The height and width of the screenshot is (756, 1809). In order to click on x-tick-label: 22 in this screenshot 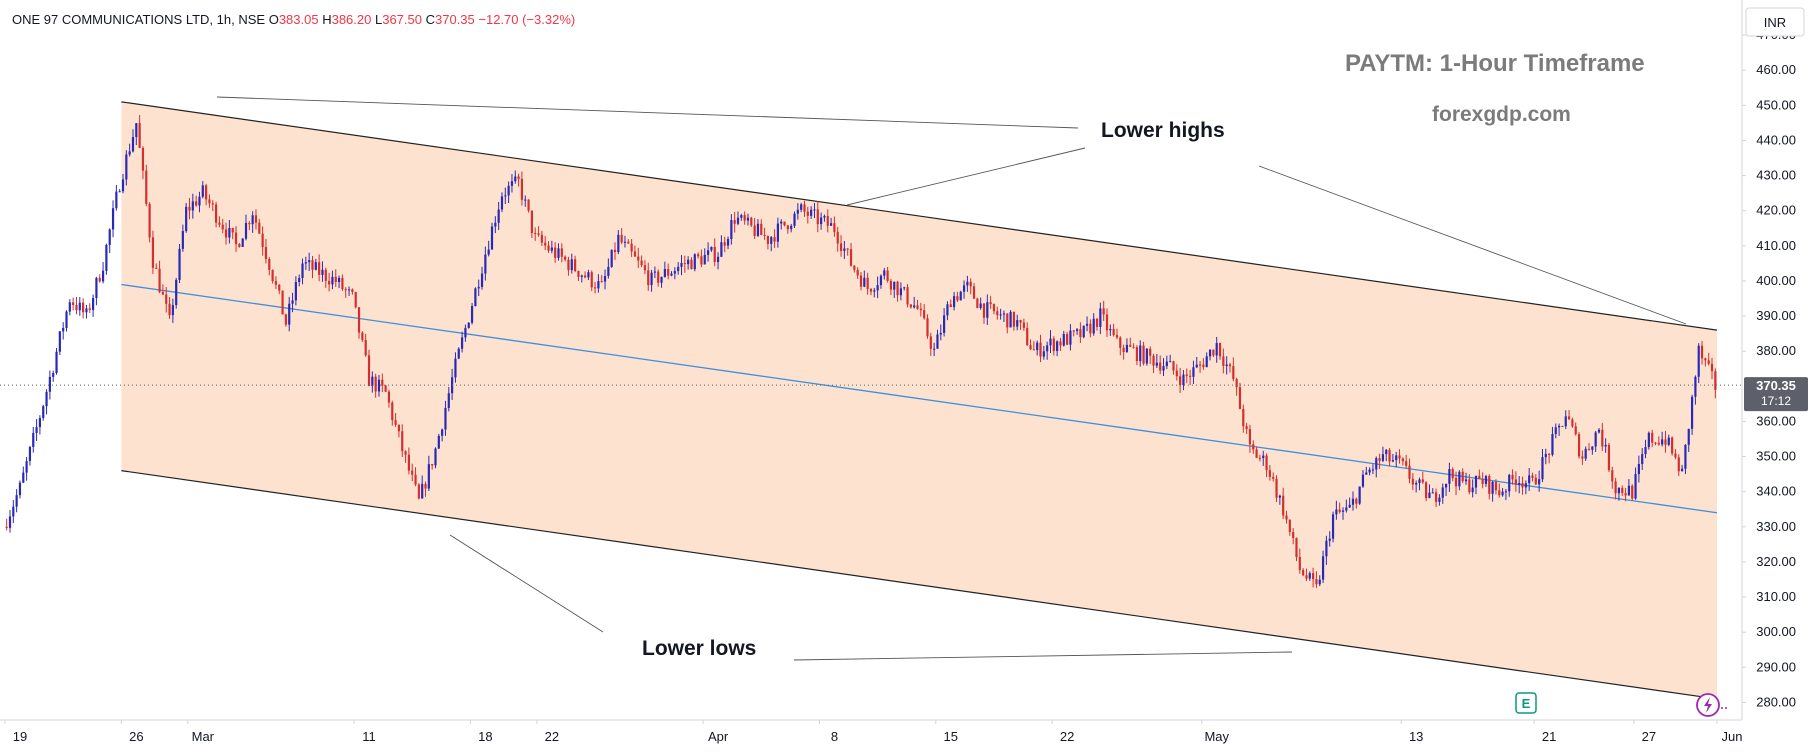, I will do `click(552, 736)`.